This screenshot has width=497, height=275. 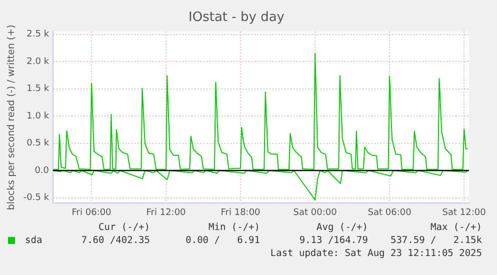 I want to click on text: Last update: Sat Aug 23 12:11:05 2025, so click(x=375, y=253).